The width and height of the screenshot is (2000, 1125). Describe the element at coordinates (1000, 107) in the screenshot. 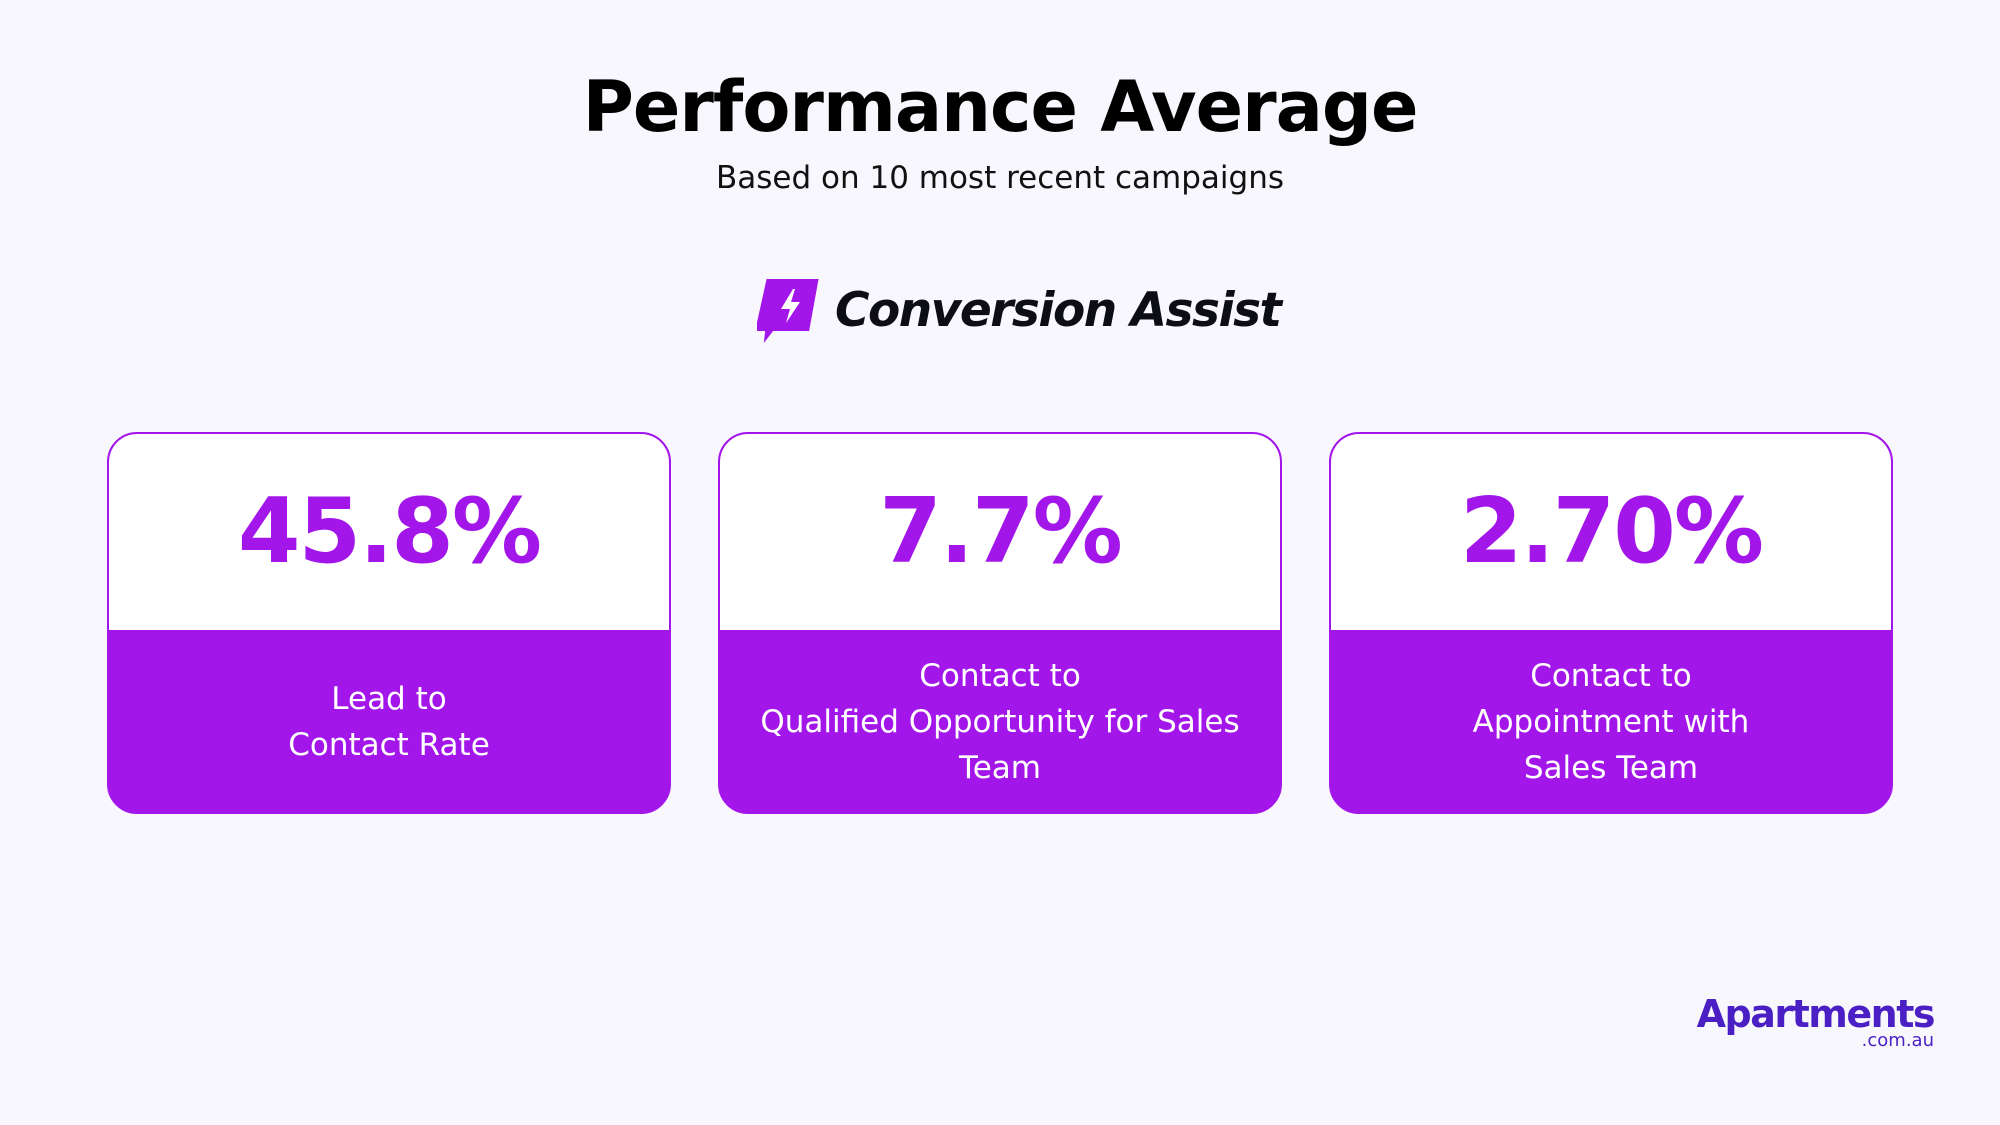

I see `page-title: Performance Average` at that location.